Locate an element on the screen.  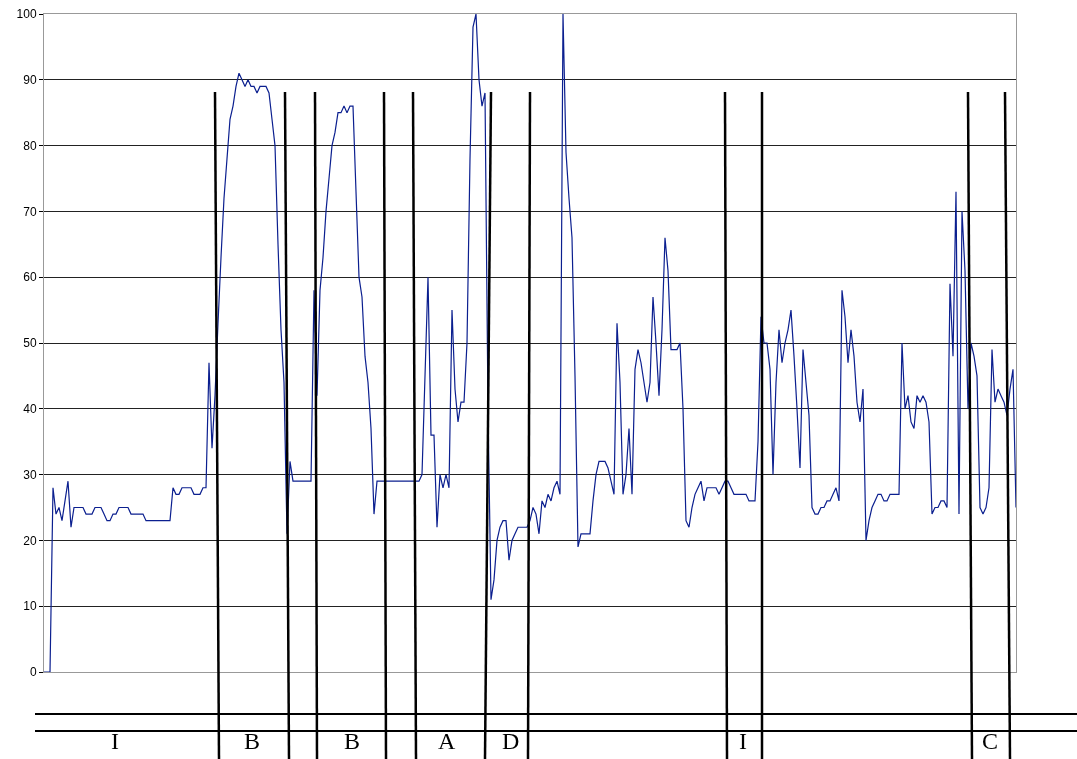
y-tick-label: 90 is located at coordinates (30, 80).